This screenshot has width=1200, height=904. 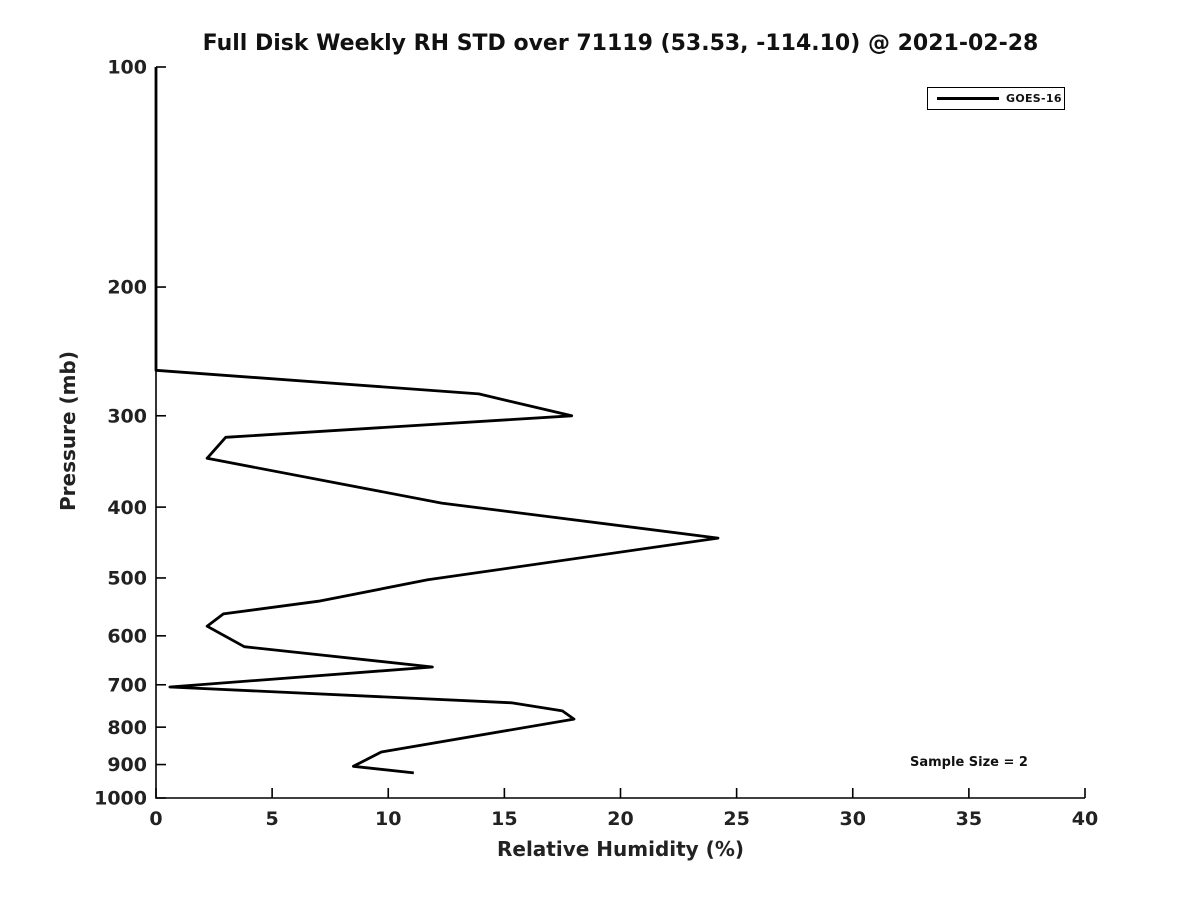 I want to click on y-tick-label: 600, so click(x=127, y=636).